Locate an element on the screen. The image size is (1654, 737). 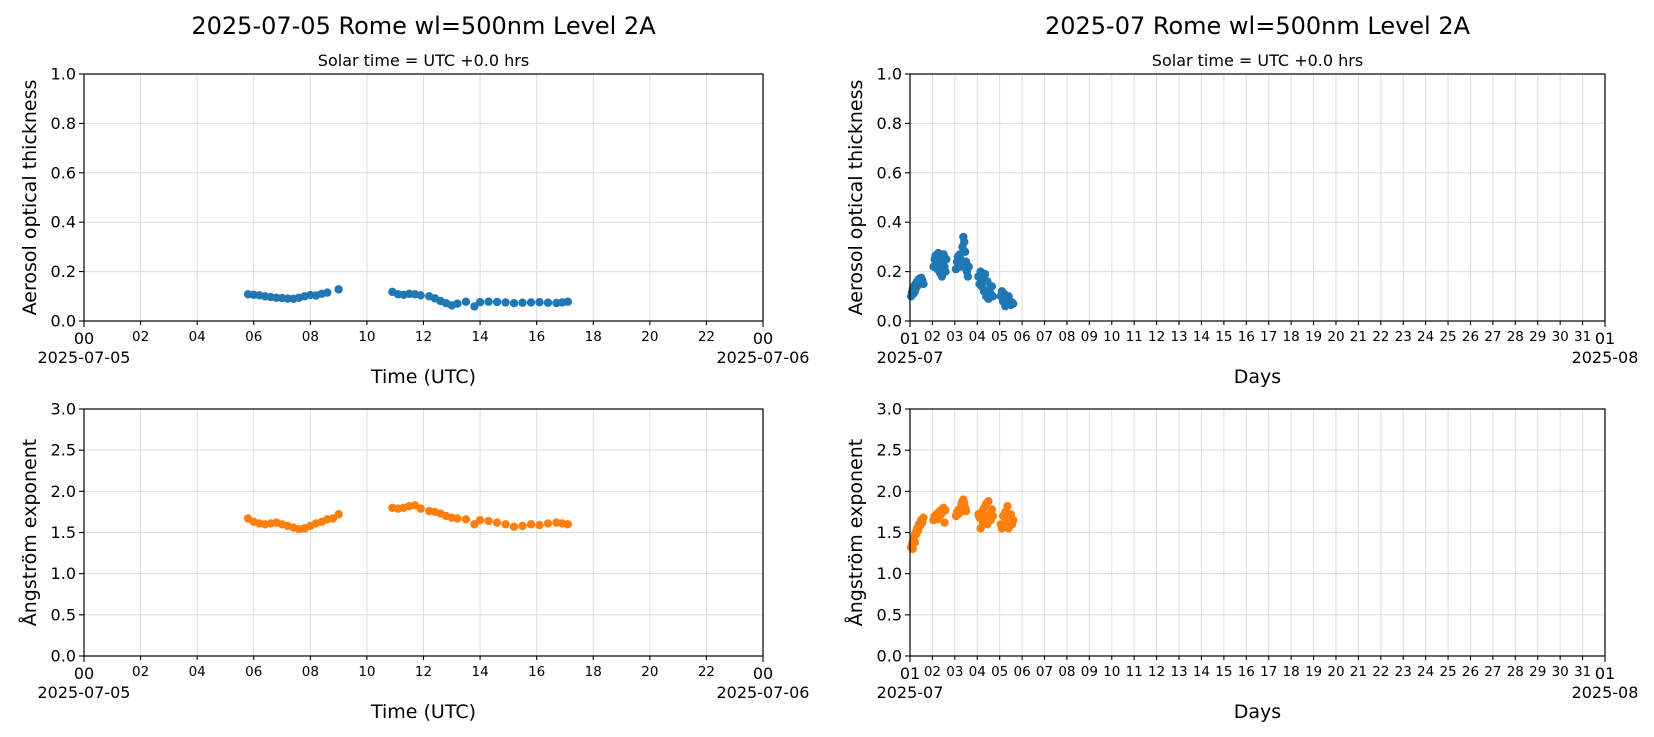
y-tick-label: 1.5 is located at coordinates (63, 532).